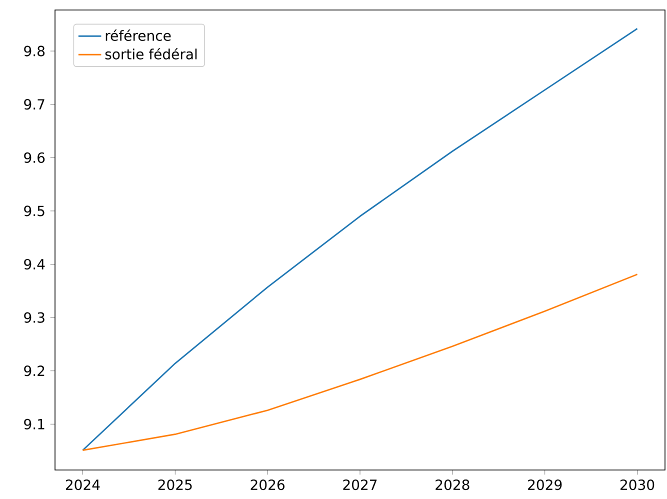  I want to click on y-tick-label: 9.4, so click(34, 264).